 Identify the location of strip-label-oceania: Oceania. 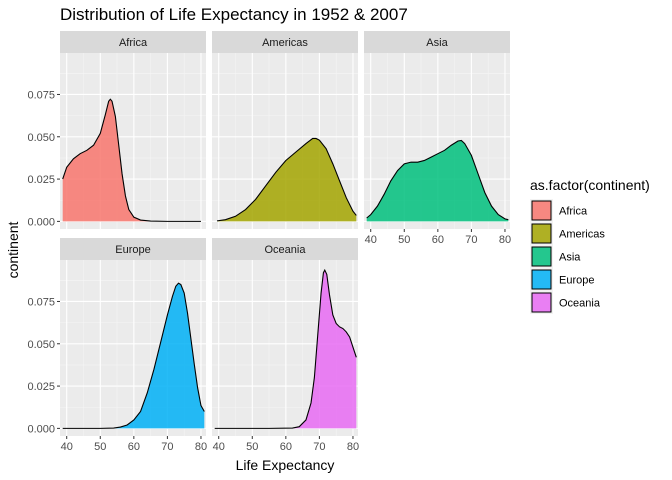
(286, 250).